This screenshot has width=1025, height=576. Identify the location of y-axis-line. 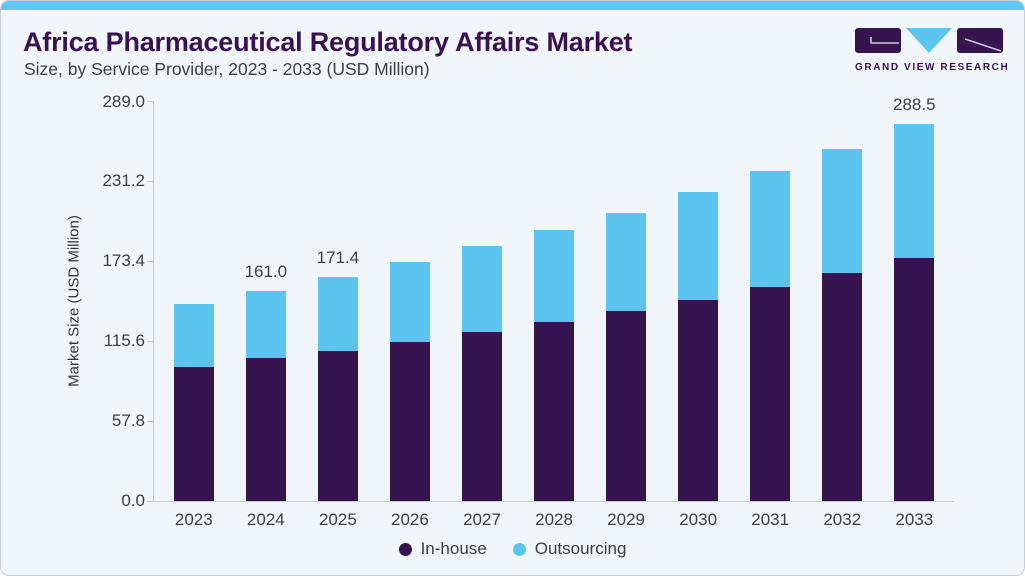
(153, 301).